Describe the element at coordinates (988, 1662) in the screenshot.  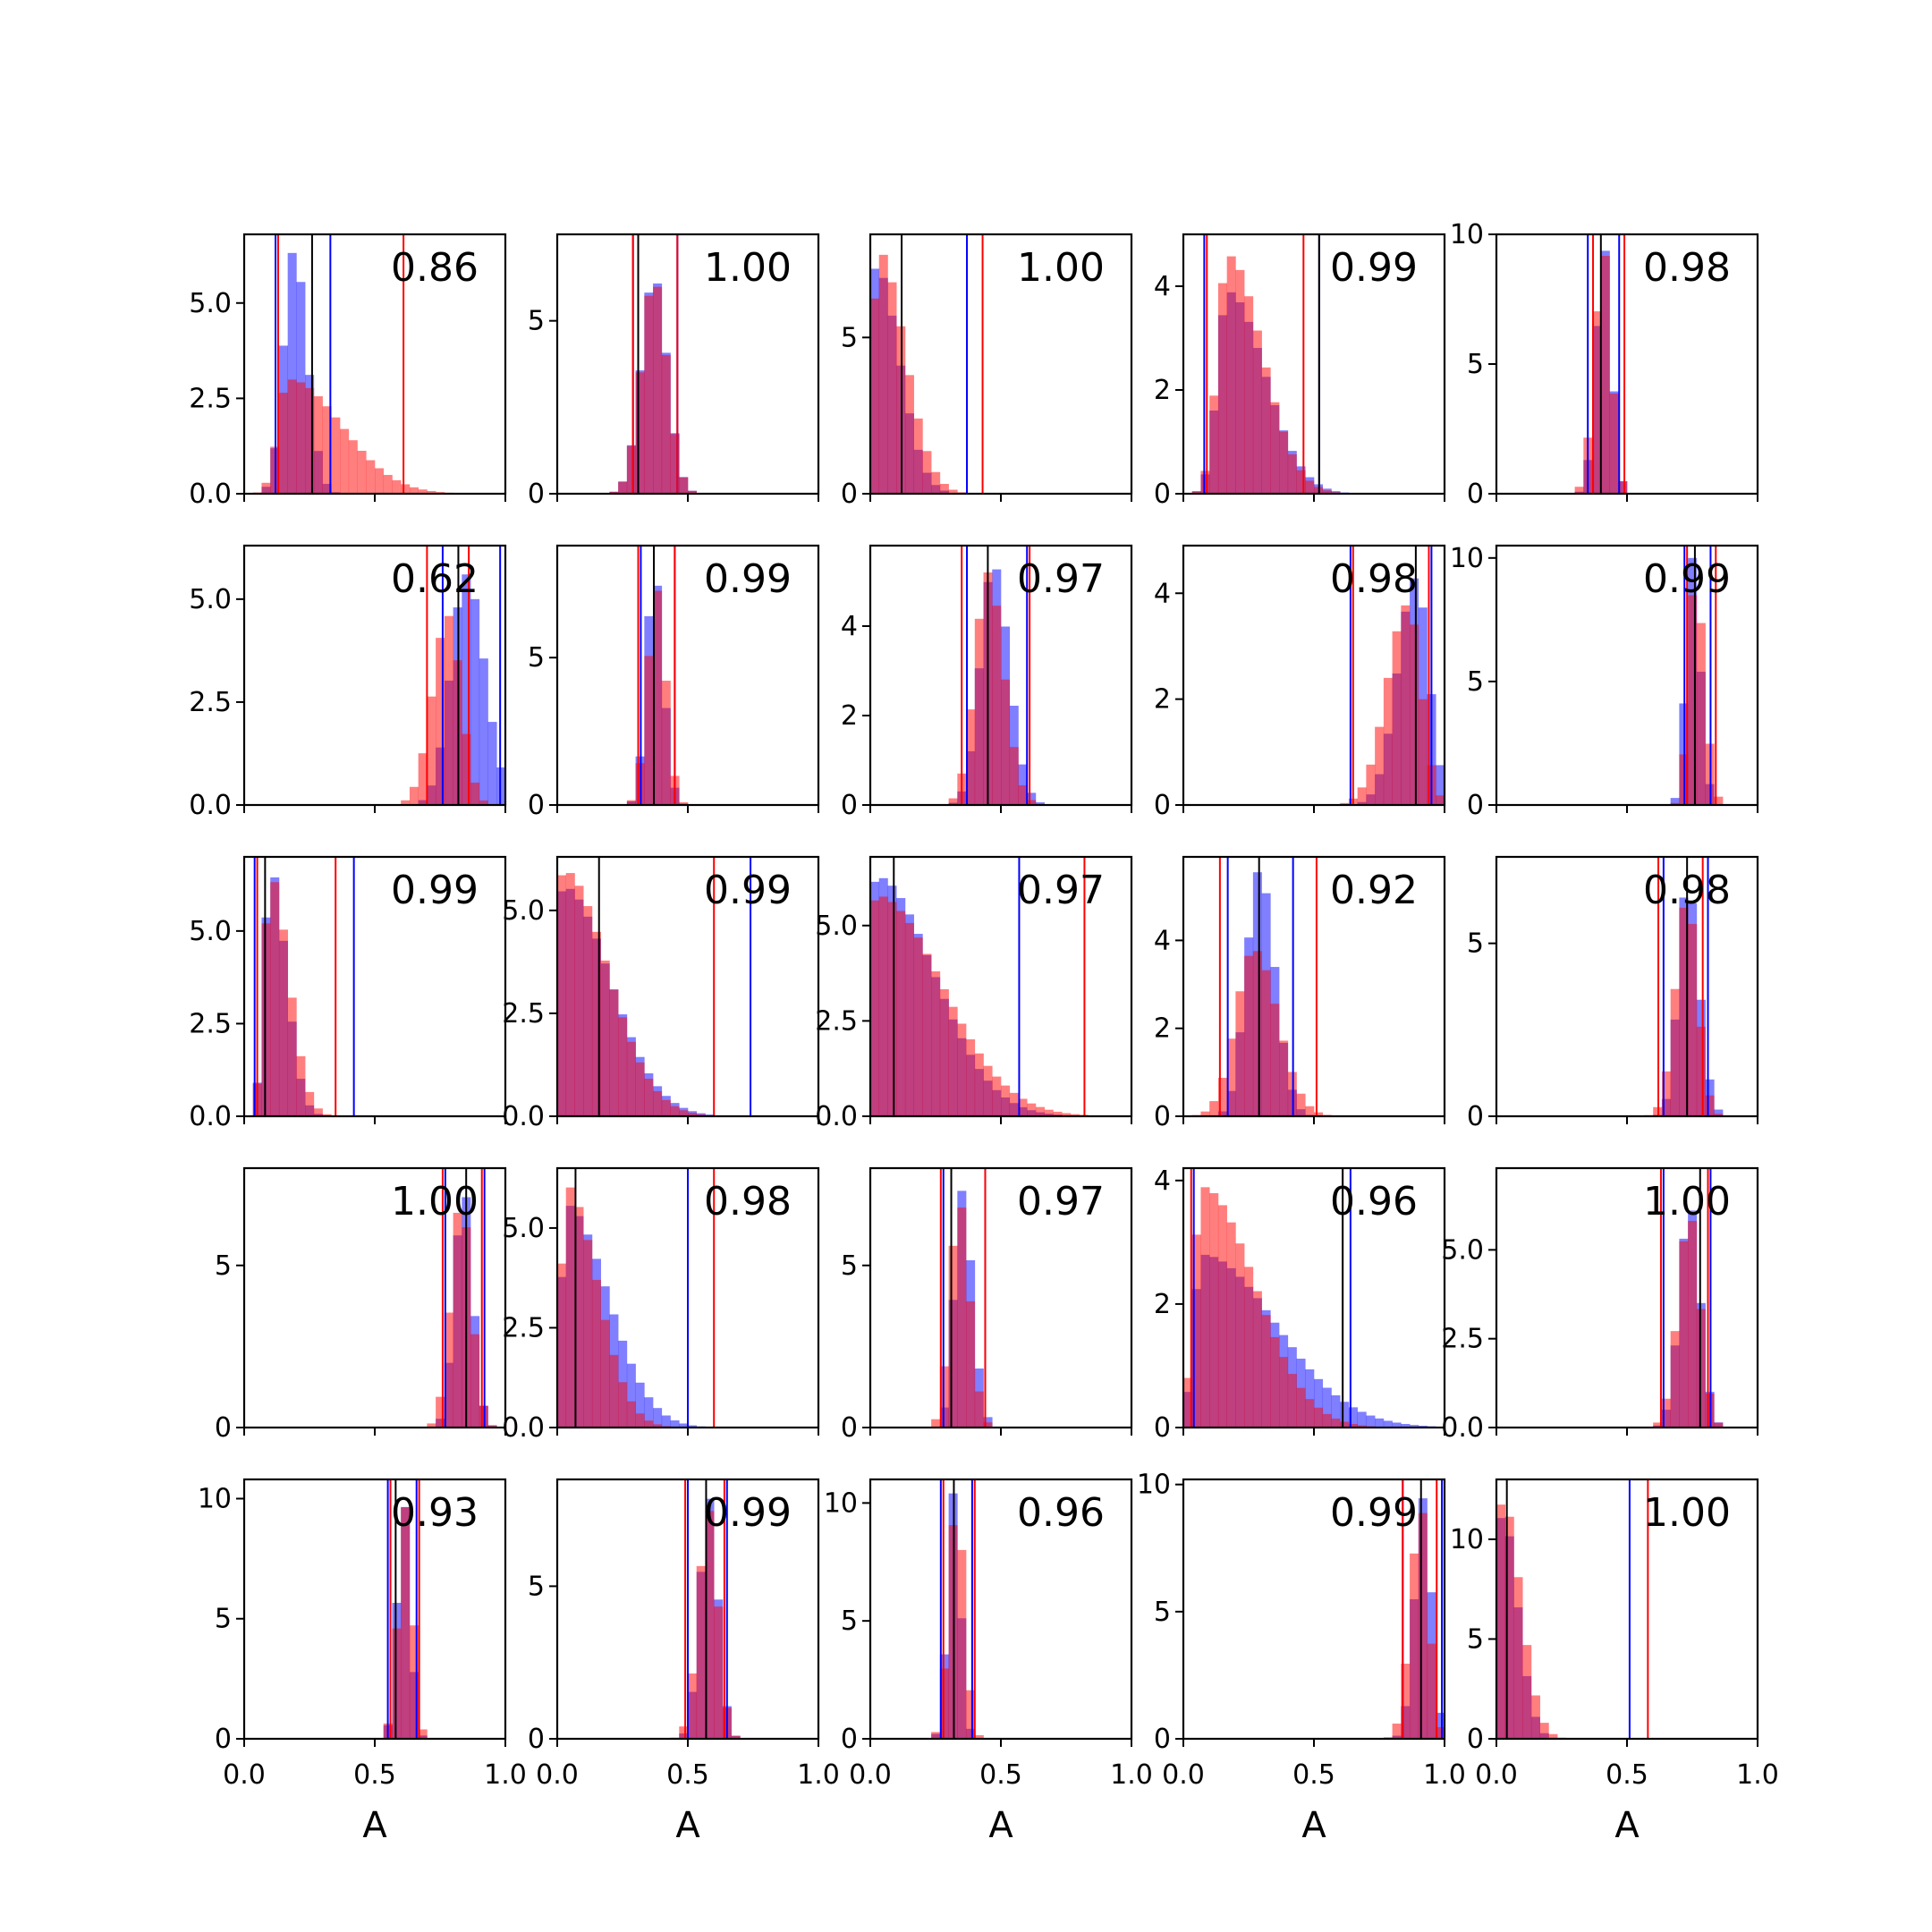
I see `panel-23: 0 5 10 0.0 0.5 1.0 A 0.96` at that location.